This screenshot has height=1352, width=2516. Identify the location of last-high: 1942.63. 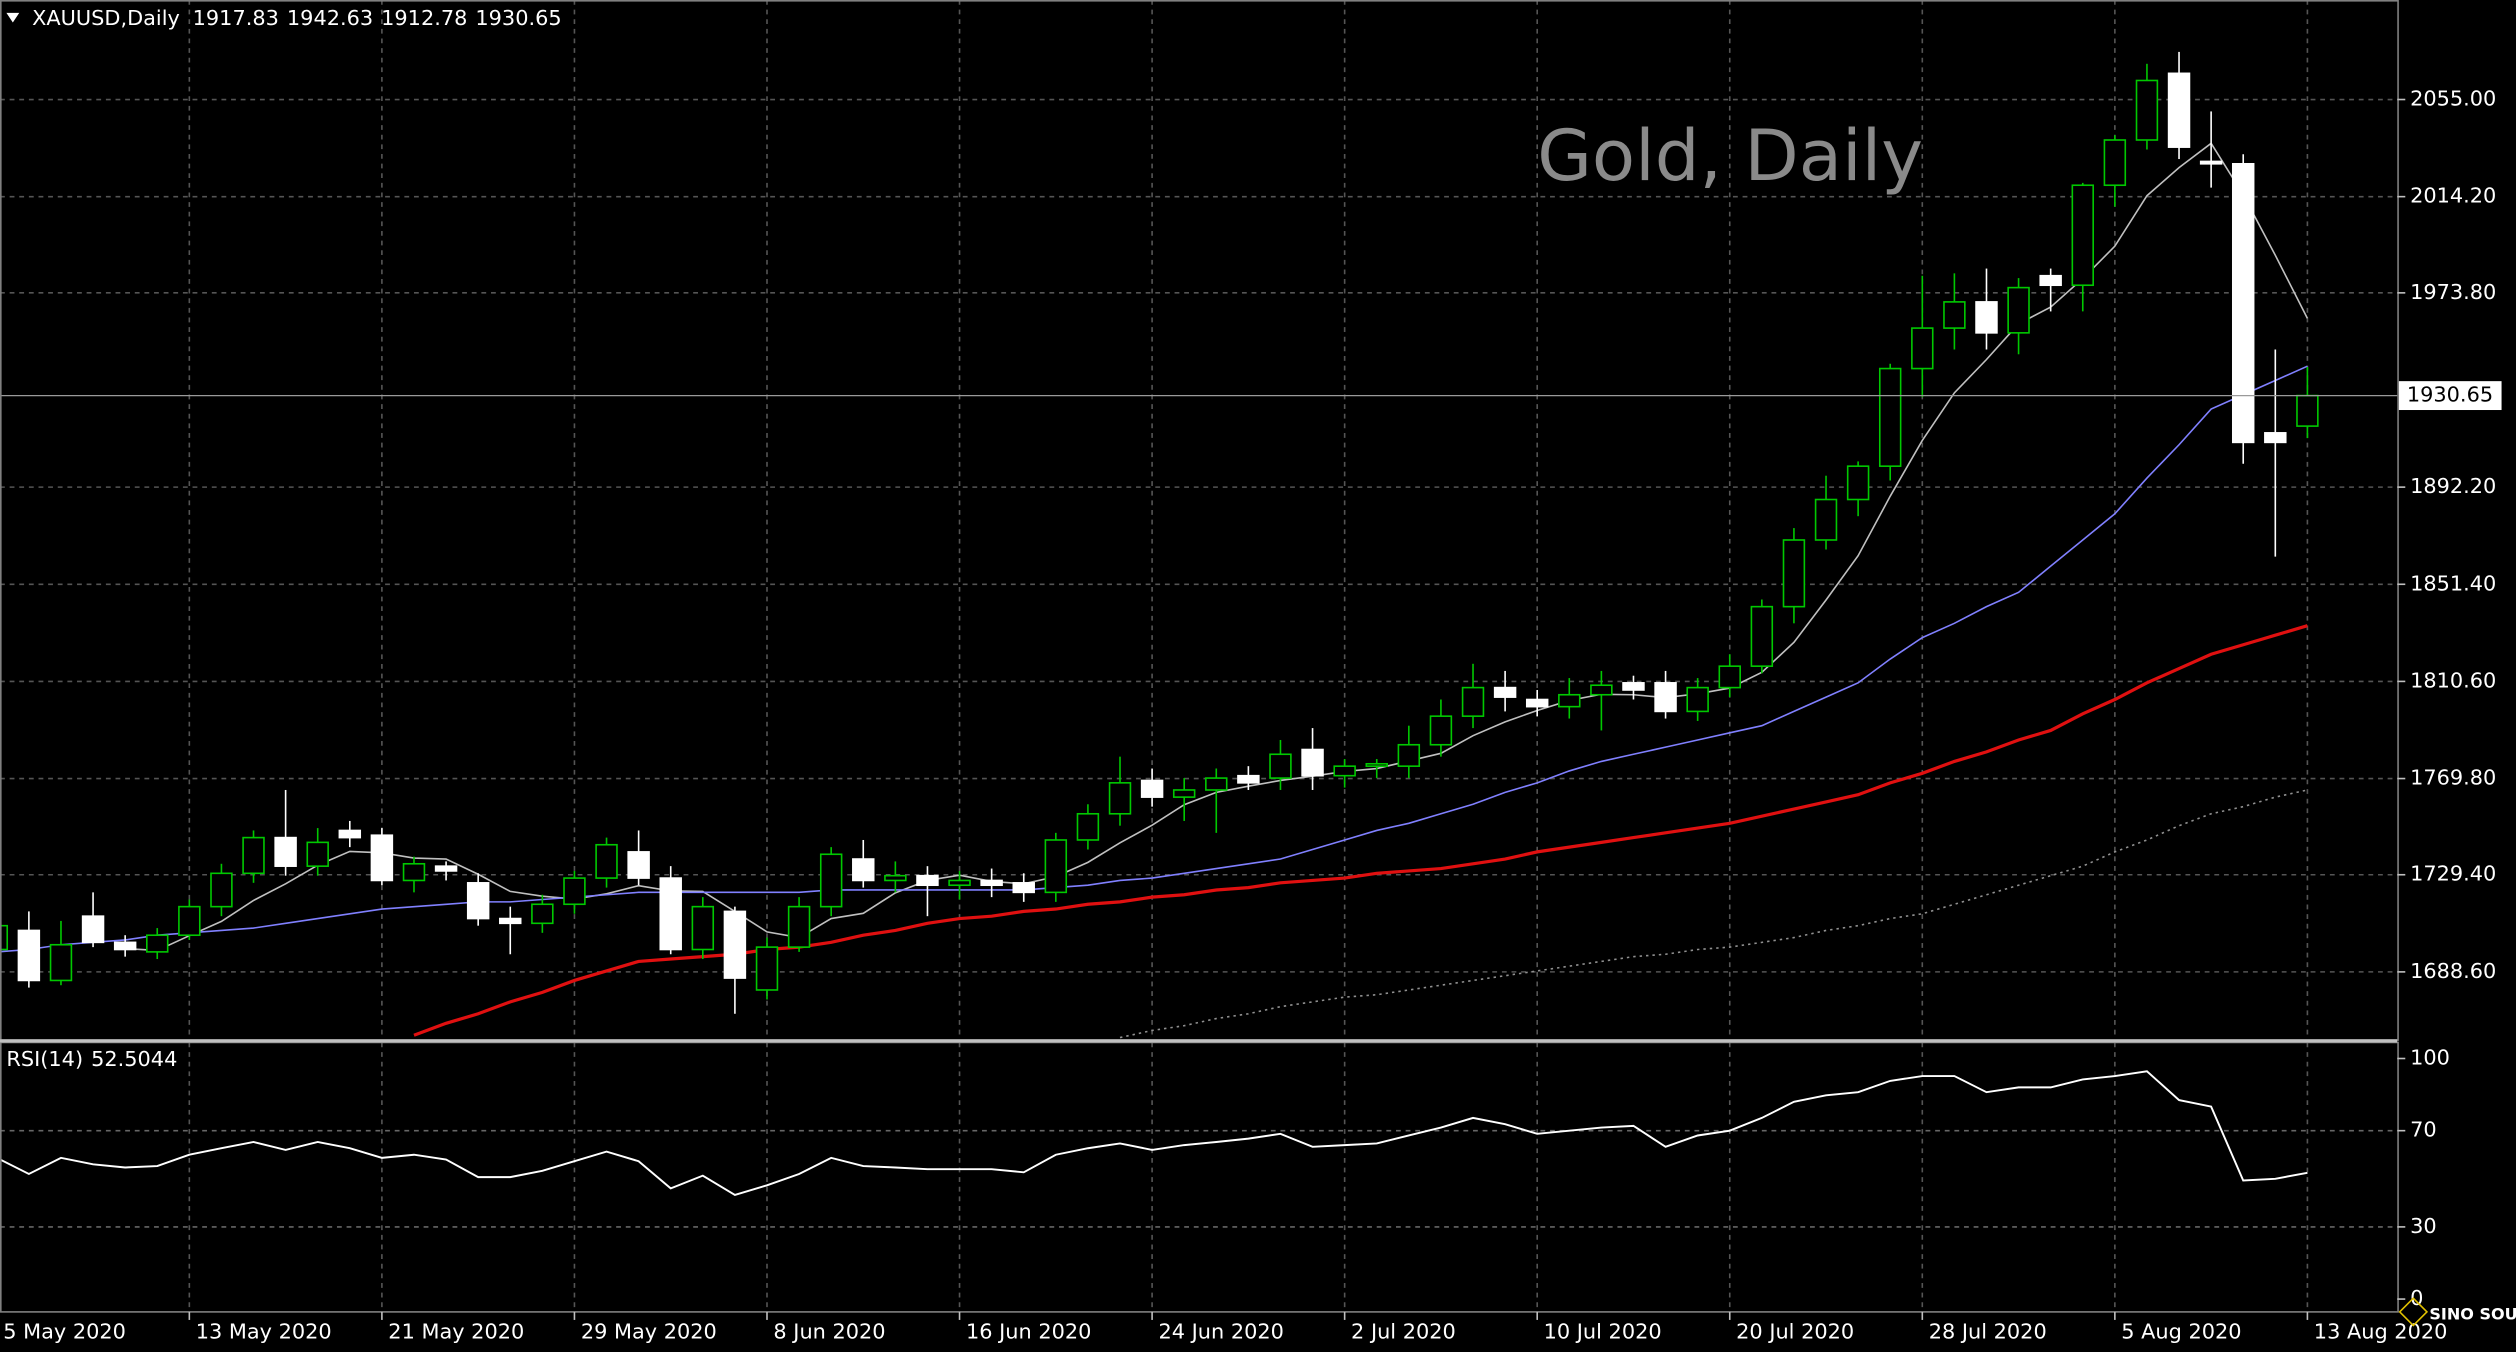
(330, 18).